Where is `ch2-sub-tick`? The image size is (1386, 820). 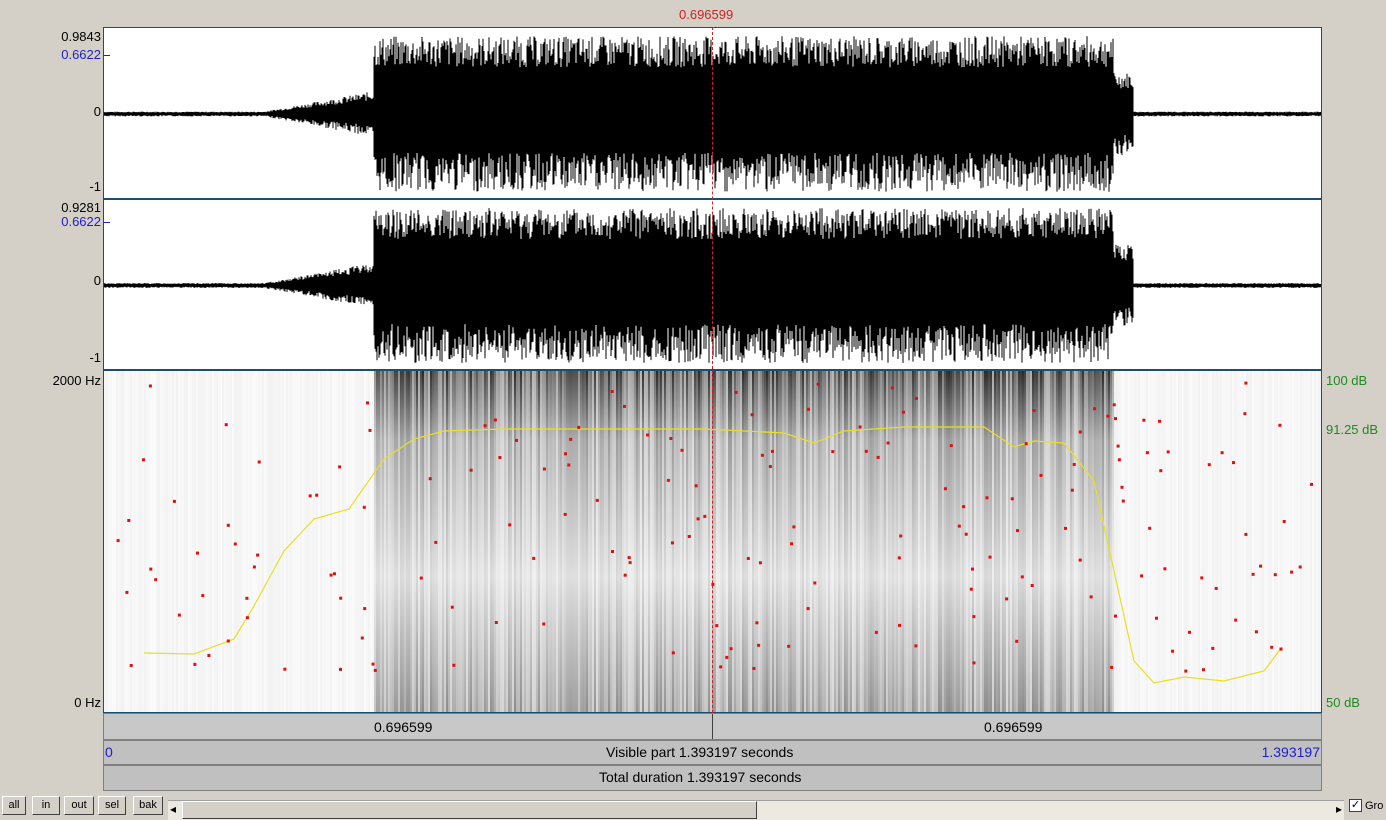 ch2-sub-tick is located at coordinates (107, 222).